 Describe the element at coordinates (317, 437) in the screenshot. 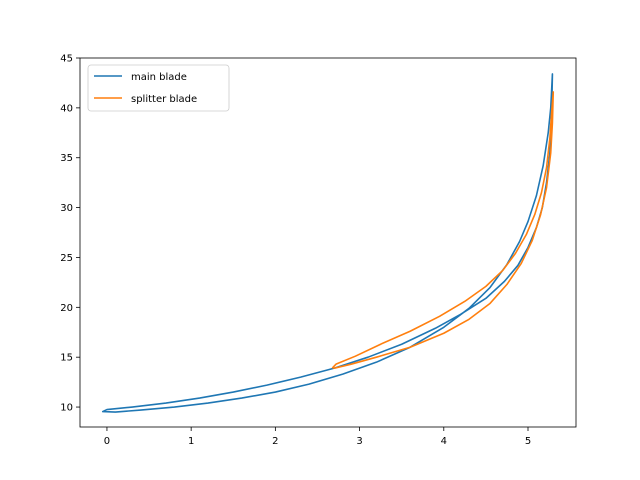

I see `x-axis: 0 1 2 3 4 5` at that location.